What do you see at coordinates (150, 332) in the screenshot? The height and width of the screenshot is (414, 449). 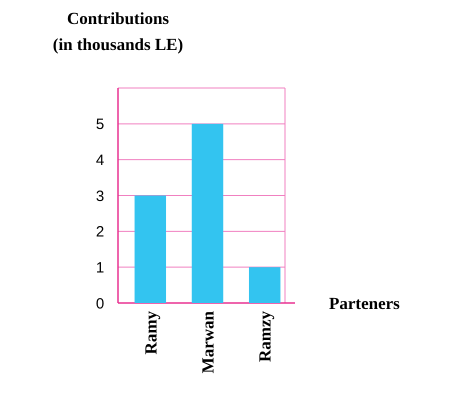 I see `x-tick-label: Ramy` at bounding box center [150, 332].